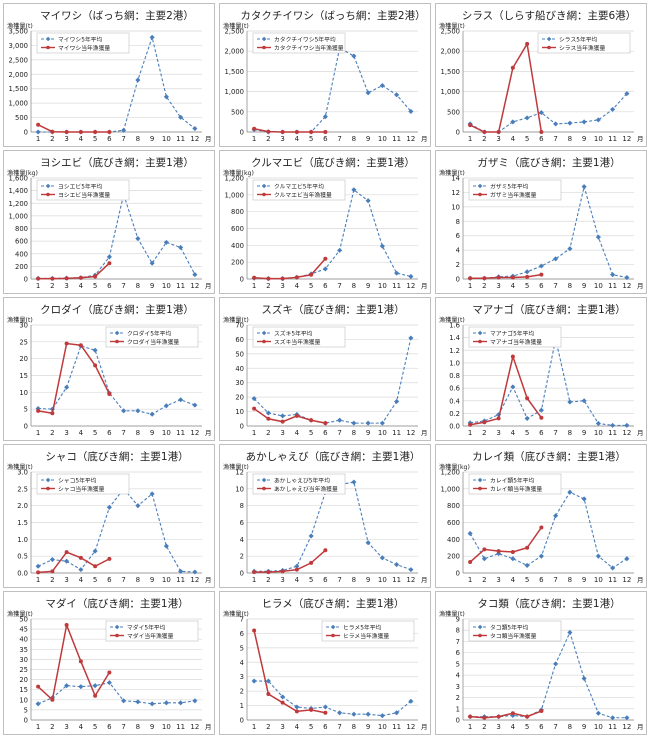  Describe the element at coordinates (208, 580) in the screenshot. I see `x-axis-unit: 月` at that location.